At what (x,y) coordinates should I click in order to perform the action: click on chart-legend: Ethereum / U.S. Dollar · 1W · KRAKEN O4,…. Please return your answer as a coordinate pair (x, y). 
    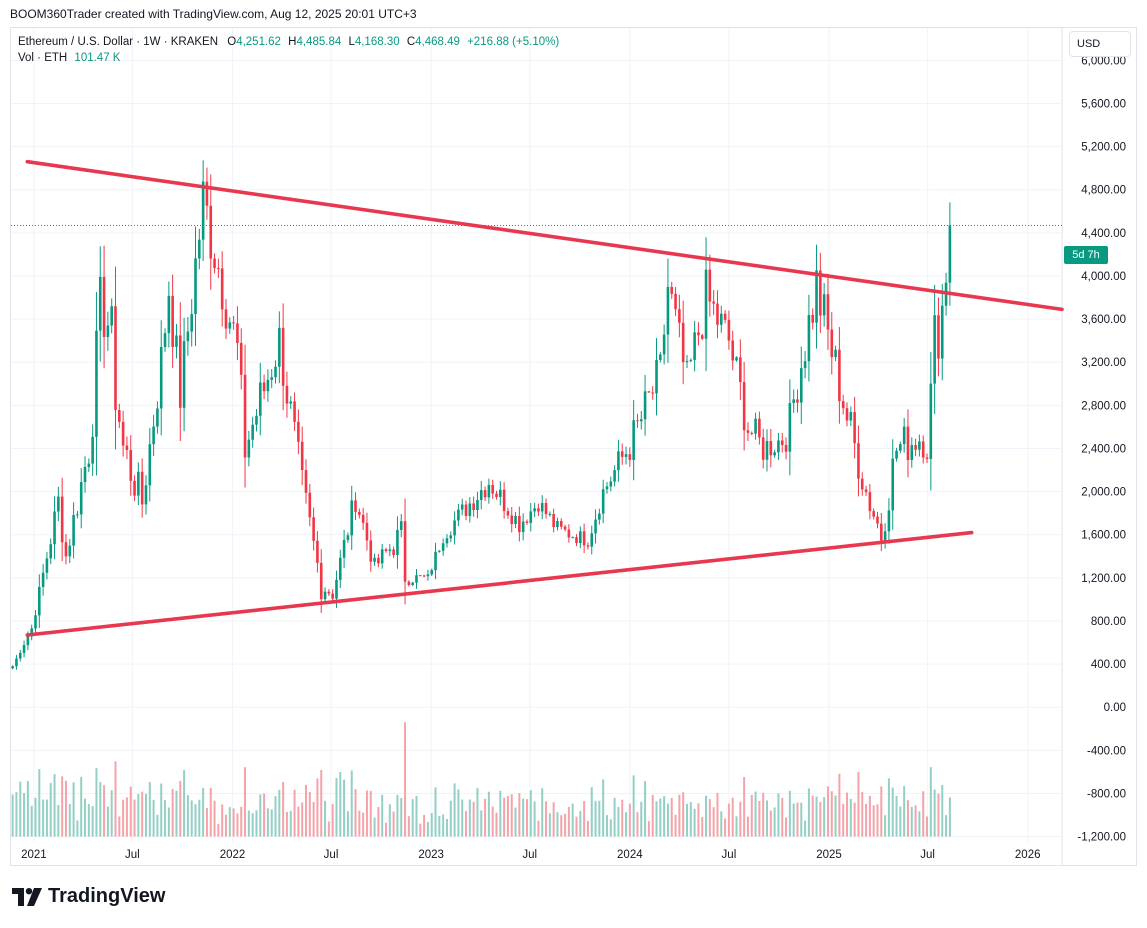
    Looking at the image, I should click on (288, 50).